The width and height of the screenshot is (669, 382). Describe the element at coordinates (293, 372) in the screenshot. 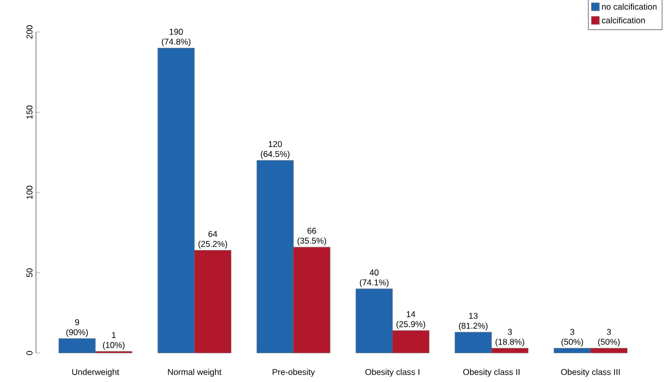

I see `x-tick-label: Pre-obesity` at that location.